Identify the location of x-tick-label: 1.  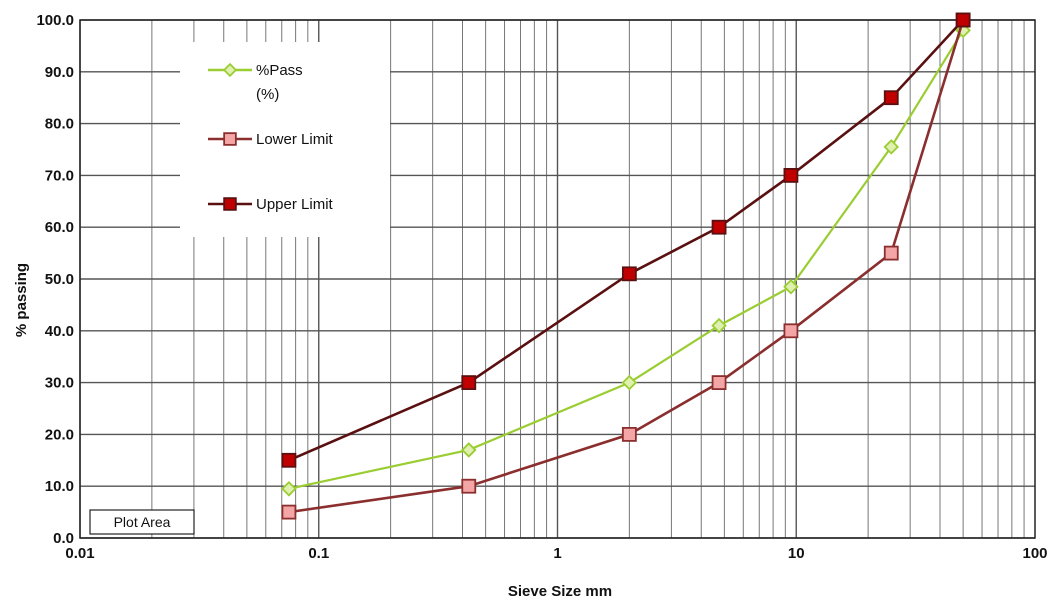
(557, 553).